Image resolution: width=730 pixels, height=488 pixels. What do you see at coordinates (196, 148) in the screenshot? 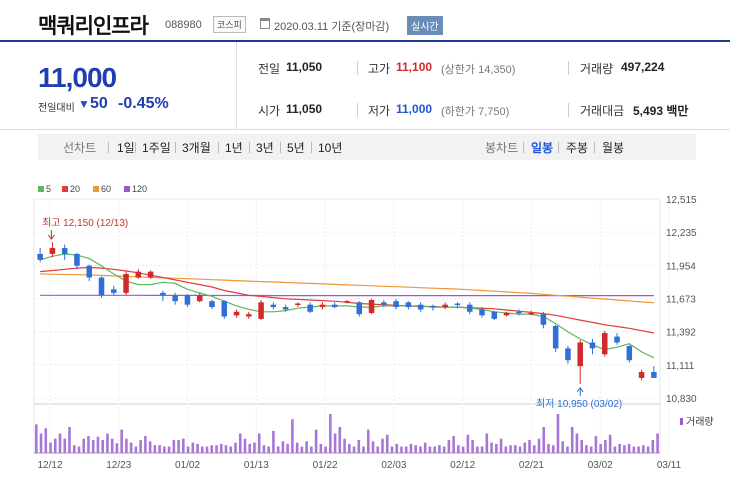
I see `period-3m: 3개월` at bounding box center [196, 148].